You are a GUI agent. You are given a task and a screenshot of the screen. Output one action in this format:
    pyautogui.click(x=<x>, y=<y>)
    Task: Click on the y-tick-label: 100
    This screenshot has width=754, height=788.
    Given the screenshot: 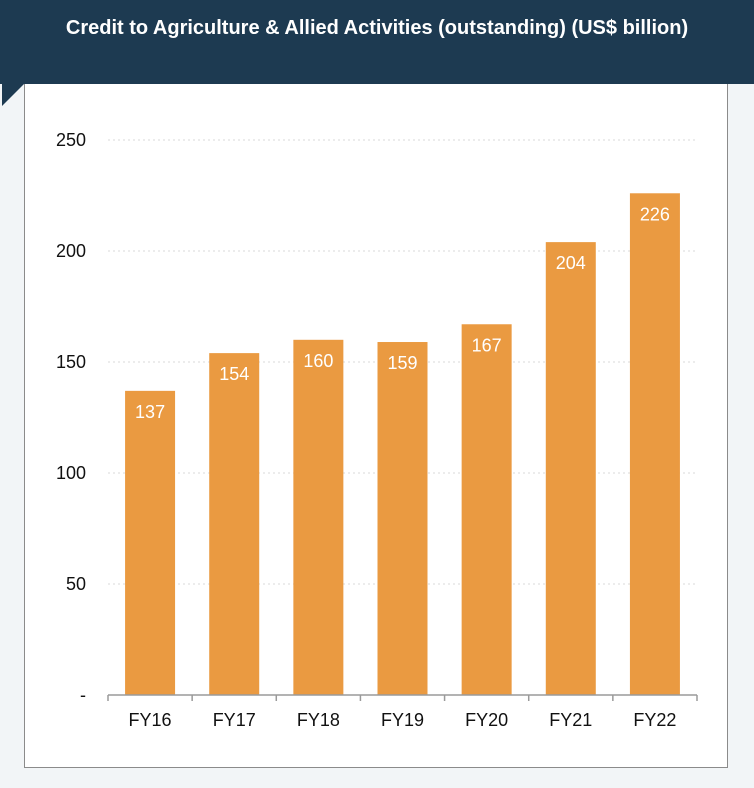 What is the action you would take?
    pyautogui.click(x=71, y=473)
    